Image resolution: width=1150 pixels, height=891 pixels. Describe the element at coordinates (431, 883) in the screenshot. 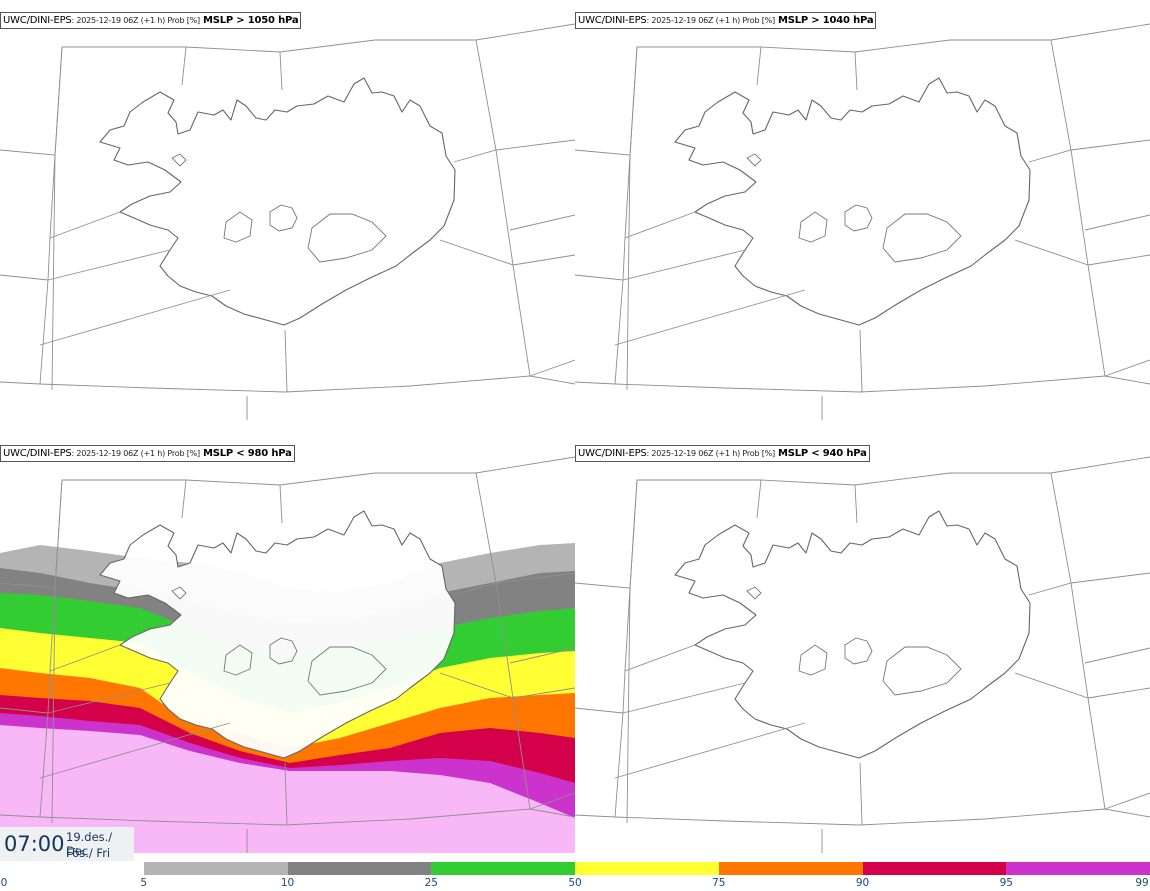

I see `colorbar-tick-label: 25` at that location.